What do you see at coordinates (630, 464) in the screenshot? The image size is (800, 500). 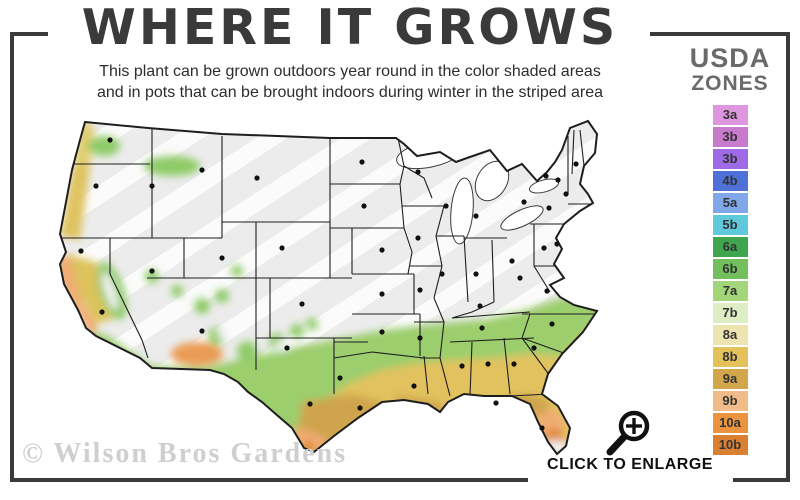 I see `click-to-enlarge-label: CLICK TO ENLARGE` at bounding box center [630, 464].